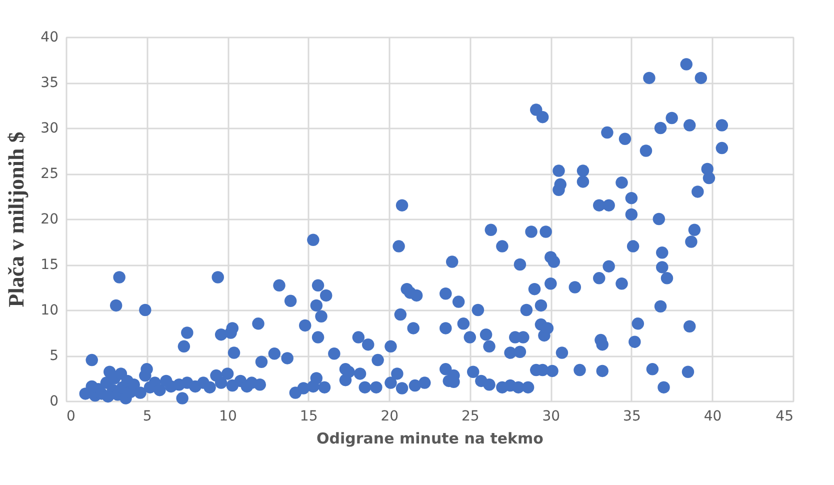 This screenshot has height=485, width=834. What do you see at coordinates (309, 416) in the screenshot?
I see `x-tick-label: 15` at bounding box center [309, 416].